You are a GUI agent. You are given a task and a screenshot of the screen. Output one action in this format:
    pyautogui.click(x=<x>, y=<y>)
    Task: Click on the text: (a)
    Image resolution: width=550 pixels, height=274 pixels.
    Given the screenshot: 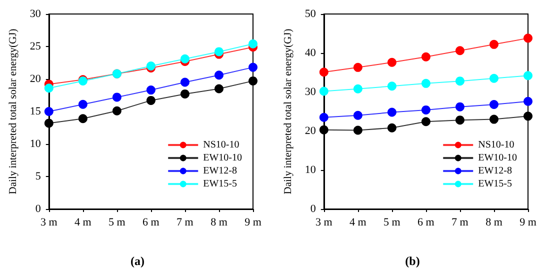 What is the action you would take?
    pyautogui.click(x=137, y=261)
    